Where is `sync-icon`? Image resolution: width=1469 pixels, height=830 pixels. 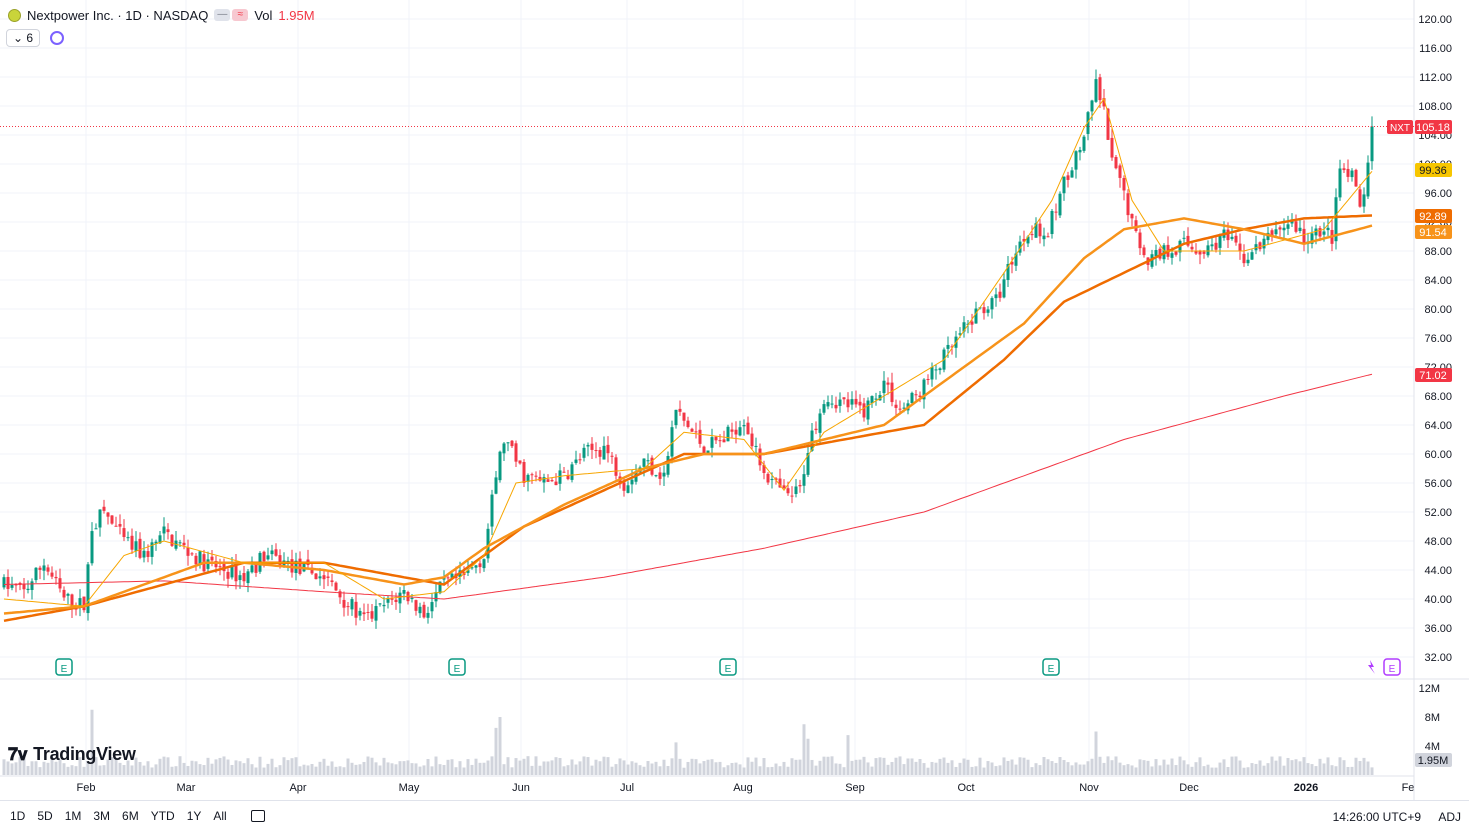
sync-icon is located at coordinates (57, 38).